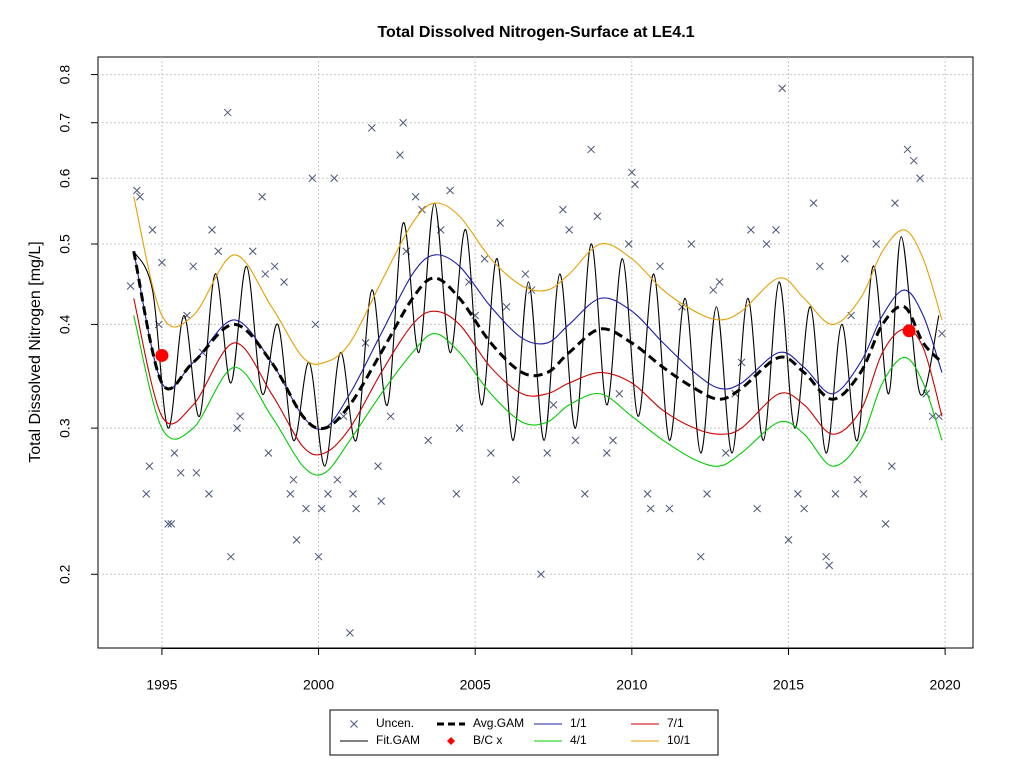 The image size is (1024, 768). What do you see at coordinates (560, 723) in the screenshot?
I see `legend-item: 1/1` at bounding box center [560, 723].